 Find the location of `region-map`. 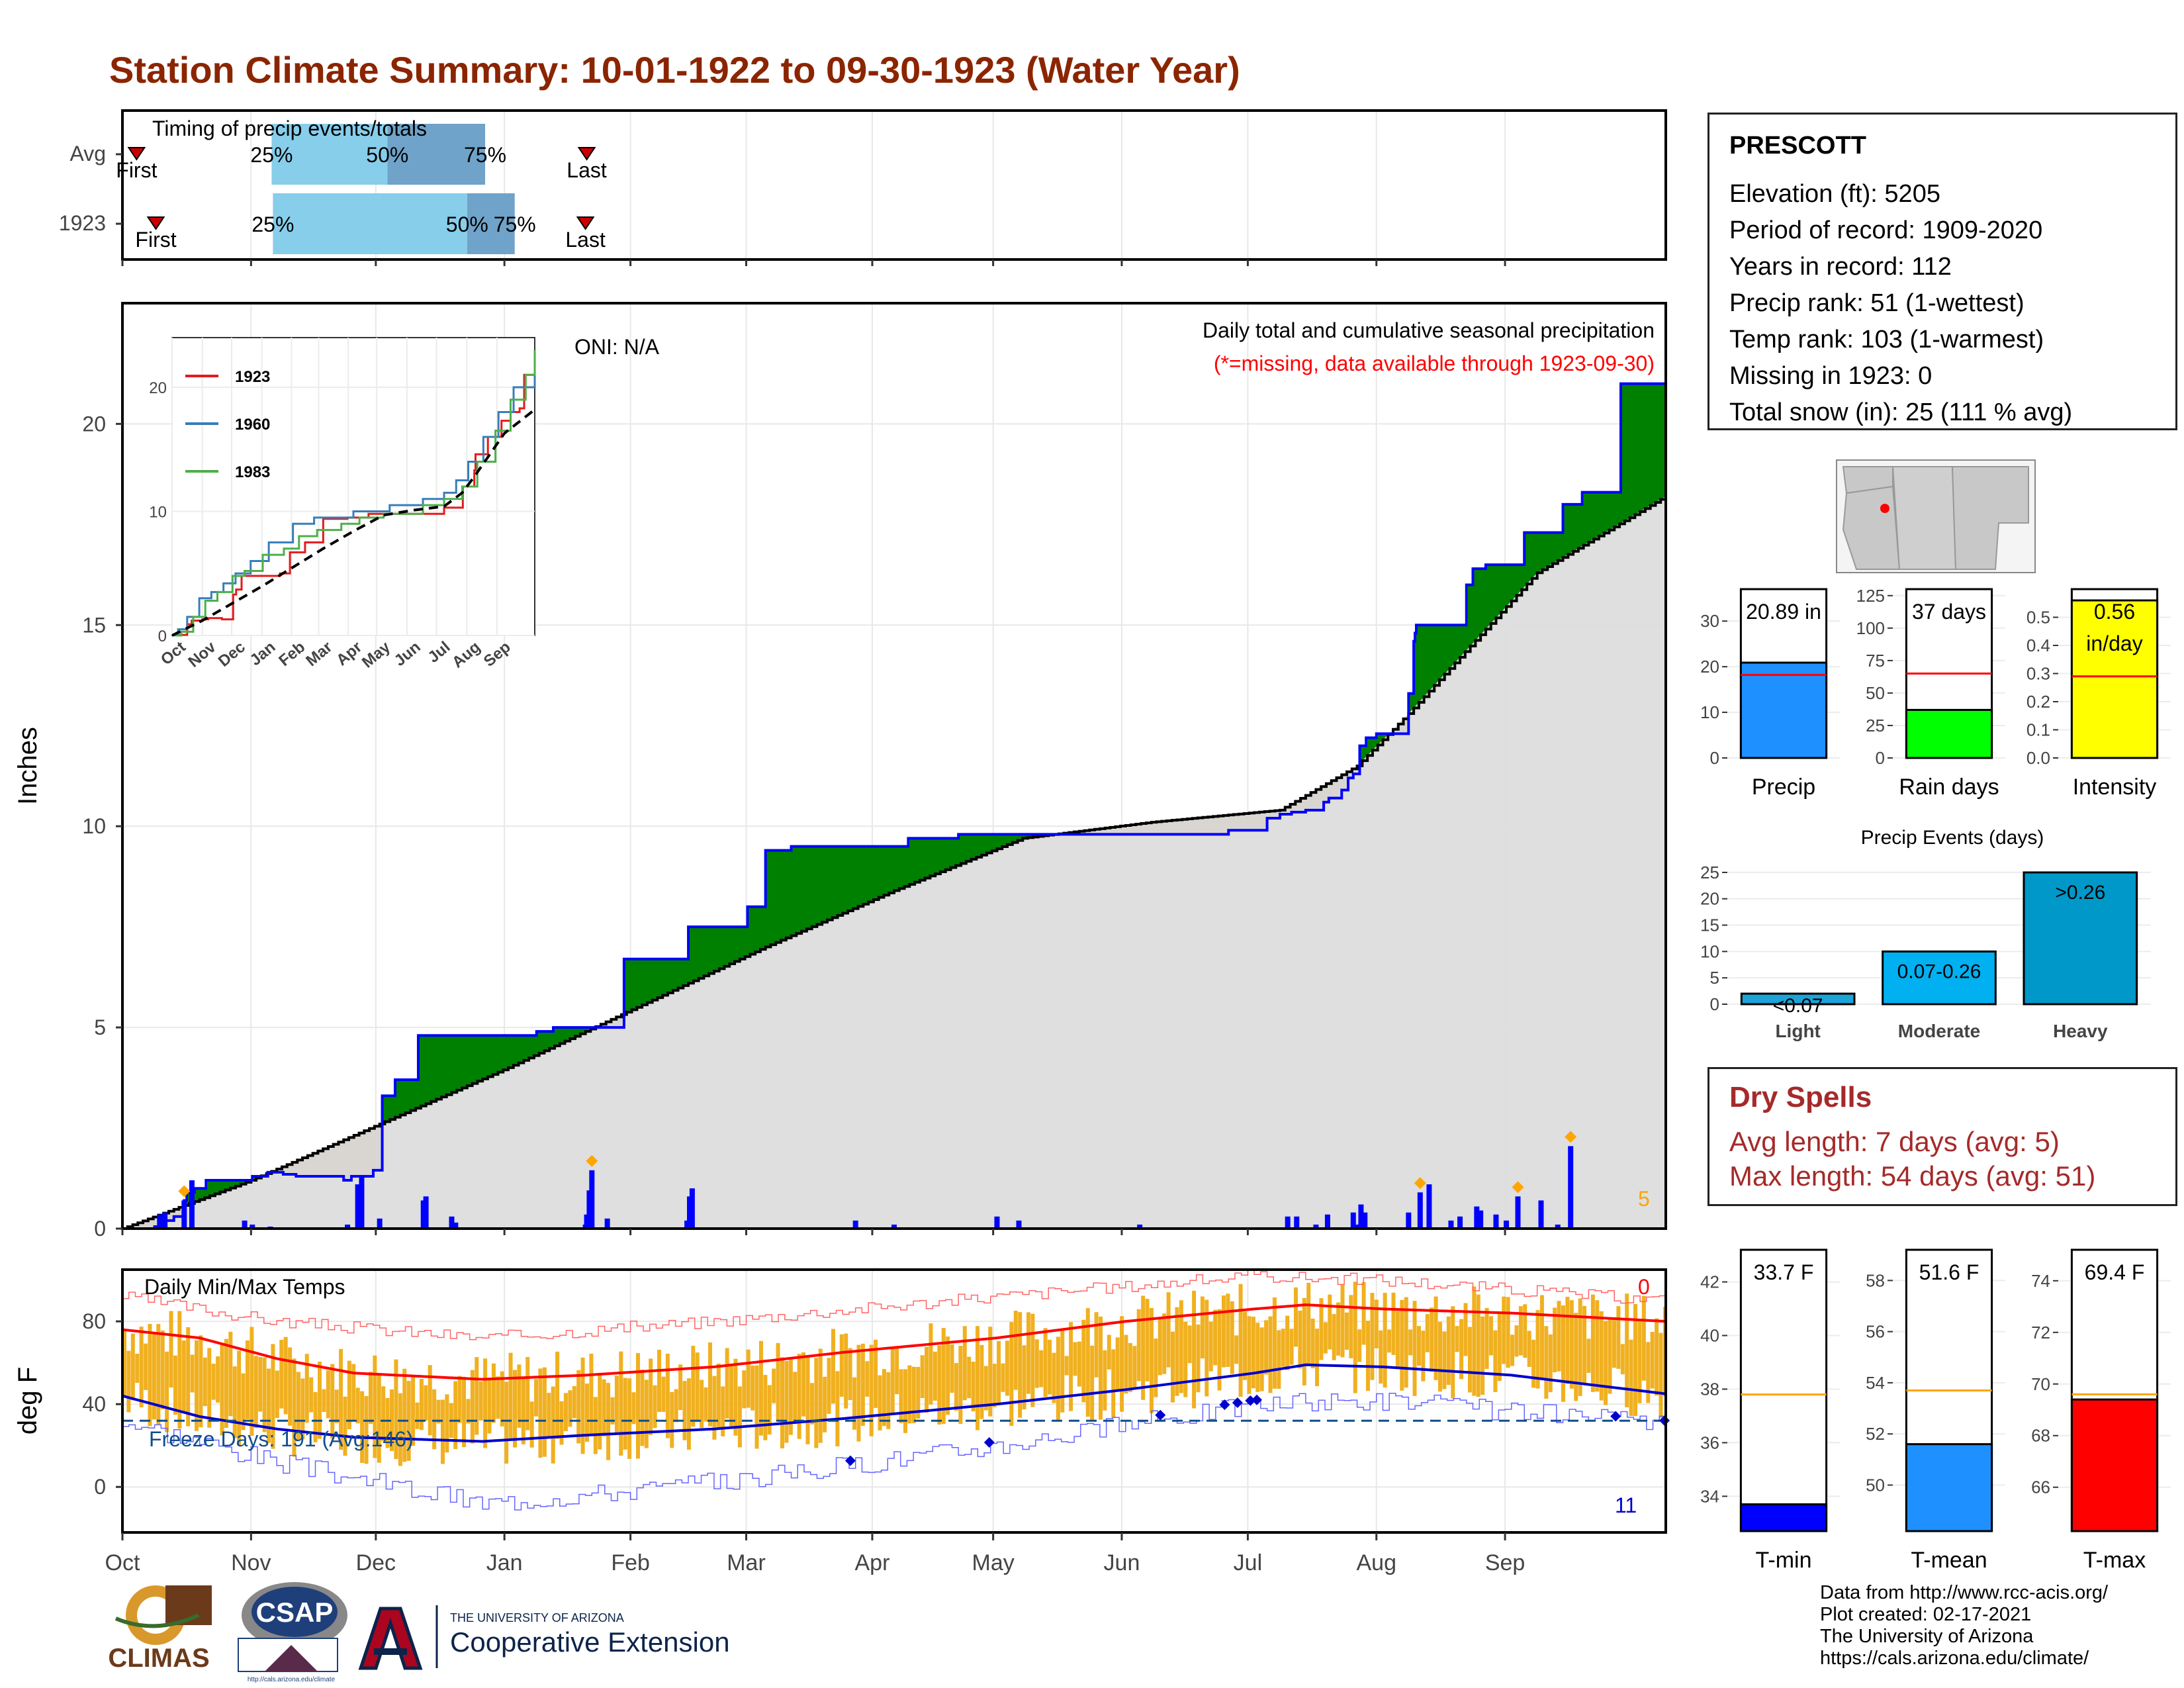

region-map is located at coordinates (1936, 516).